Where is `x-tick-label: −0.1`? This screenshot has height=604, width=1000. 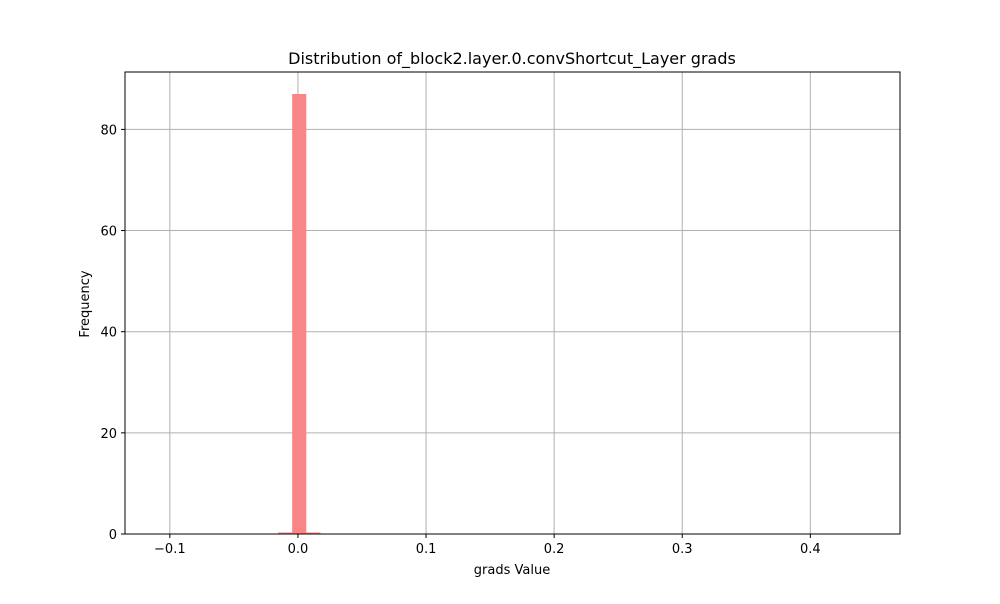
x-tick-label: −0.1 is located at coordinates (170, 549).